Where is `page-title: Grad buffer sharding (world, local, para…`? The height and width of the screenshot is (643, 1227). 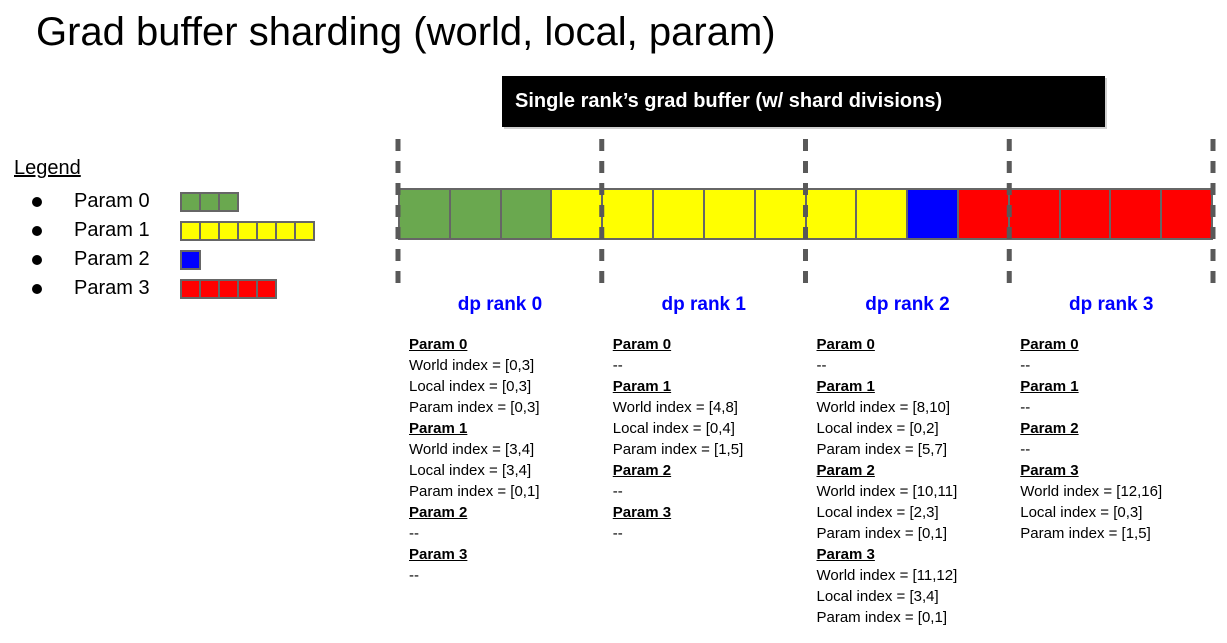
page-title: Grad buffer sharding (world, local, para… is located at coordinates (406, 32).